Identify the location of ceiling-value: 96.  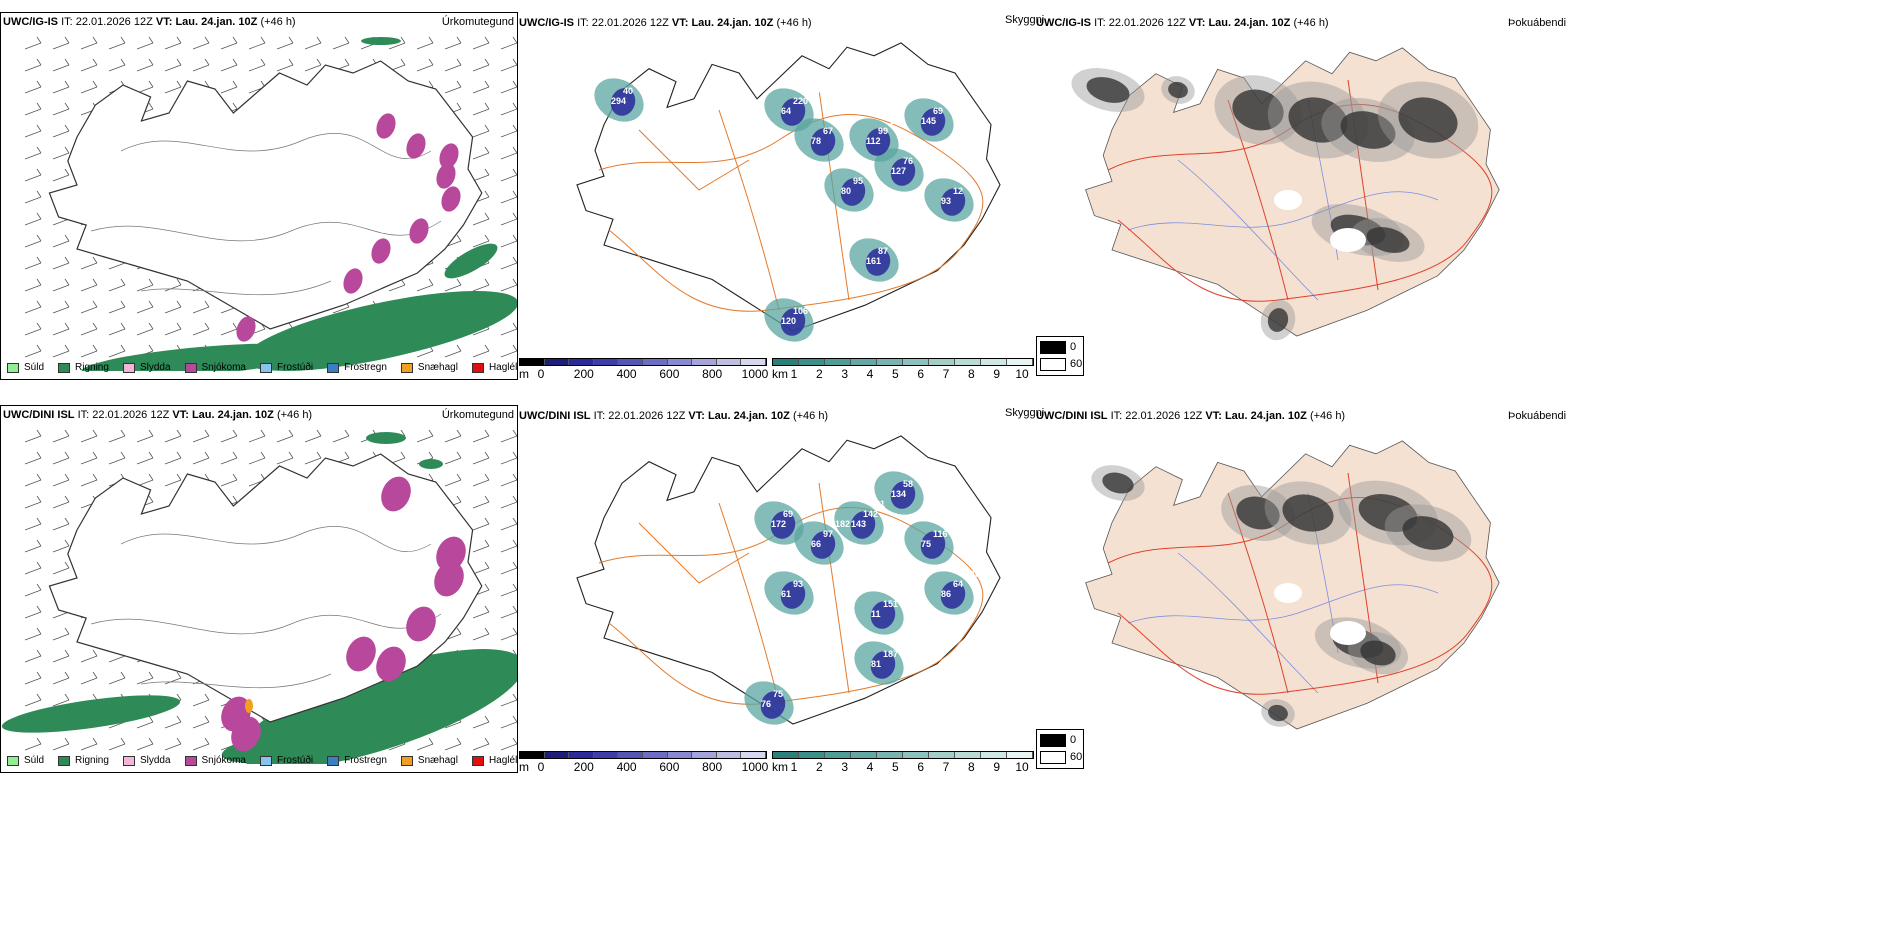
(870, 171).